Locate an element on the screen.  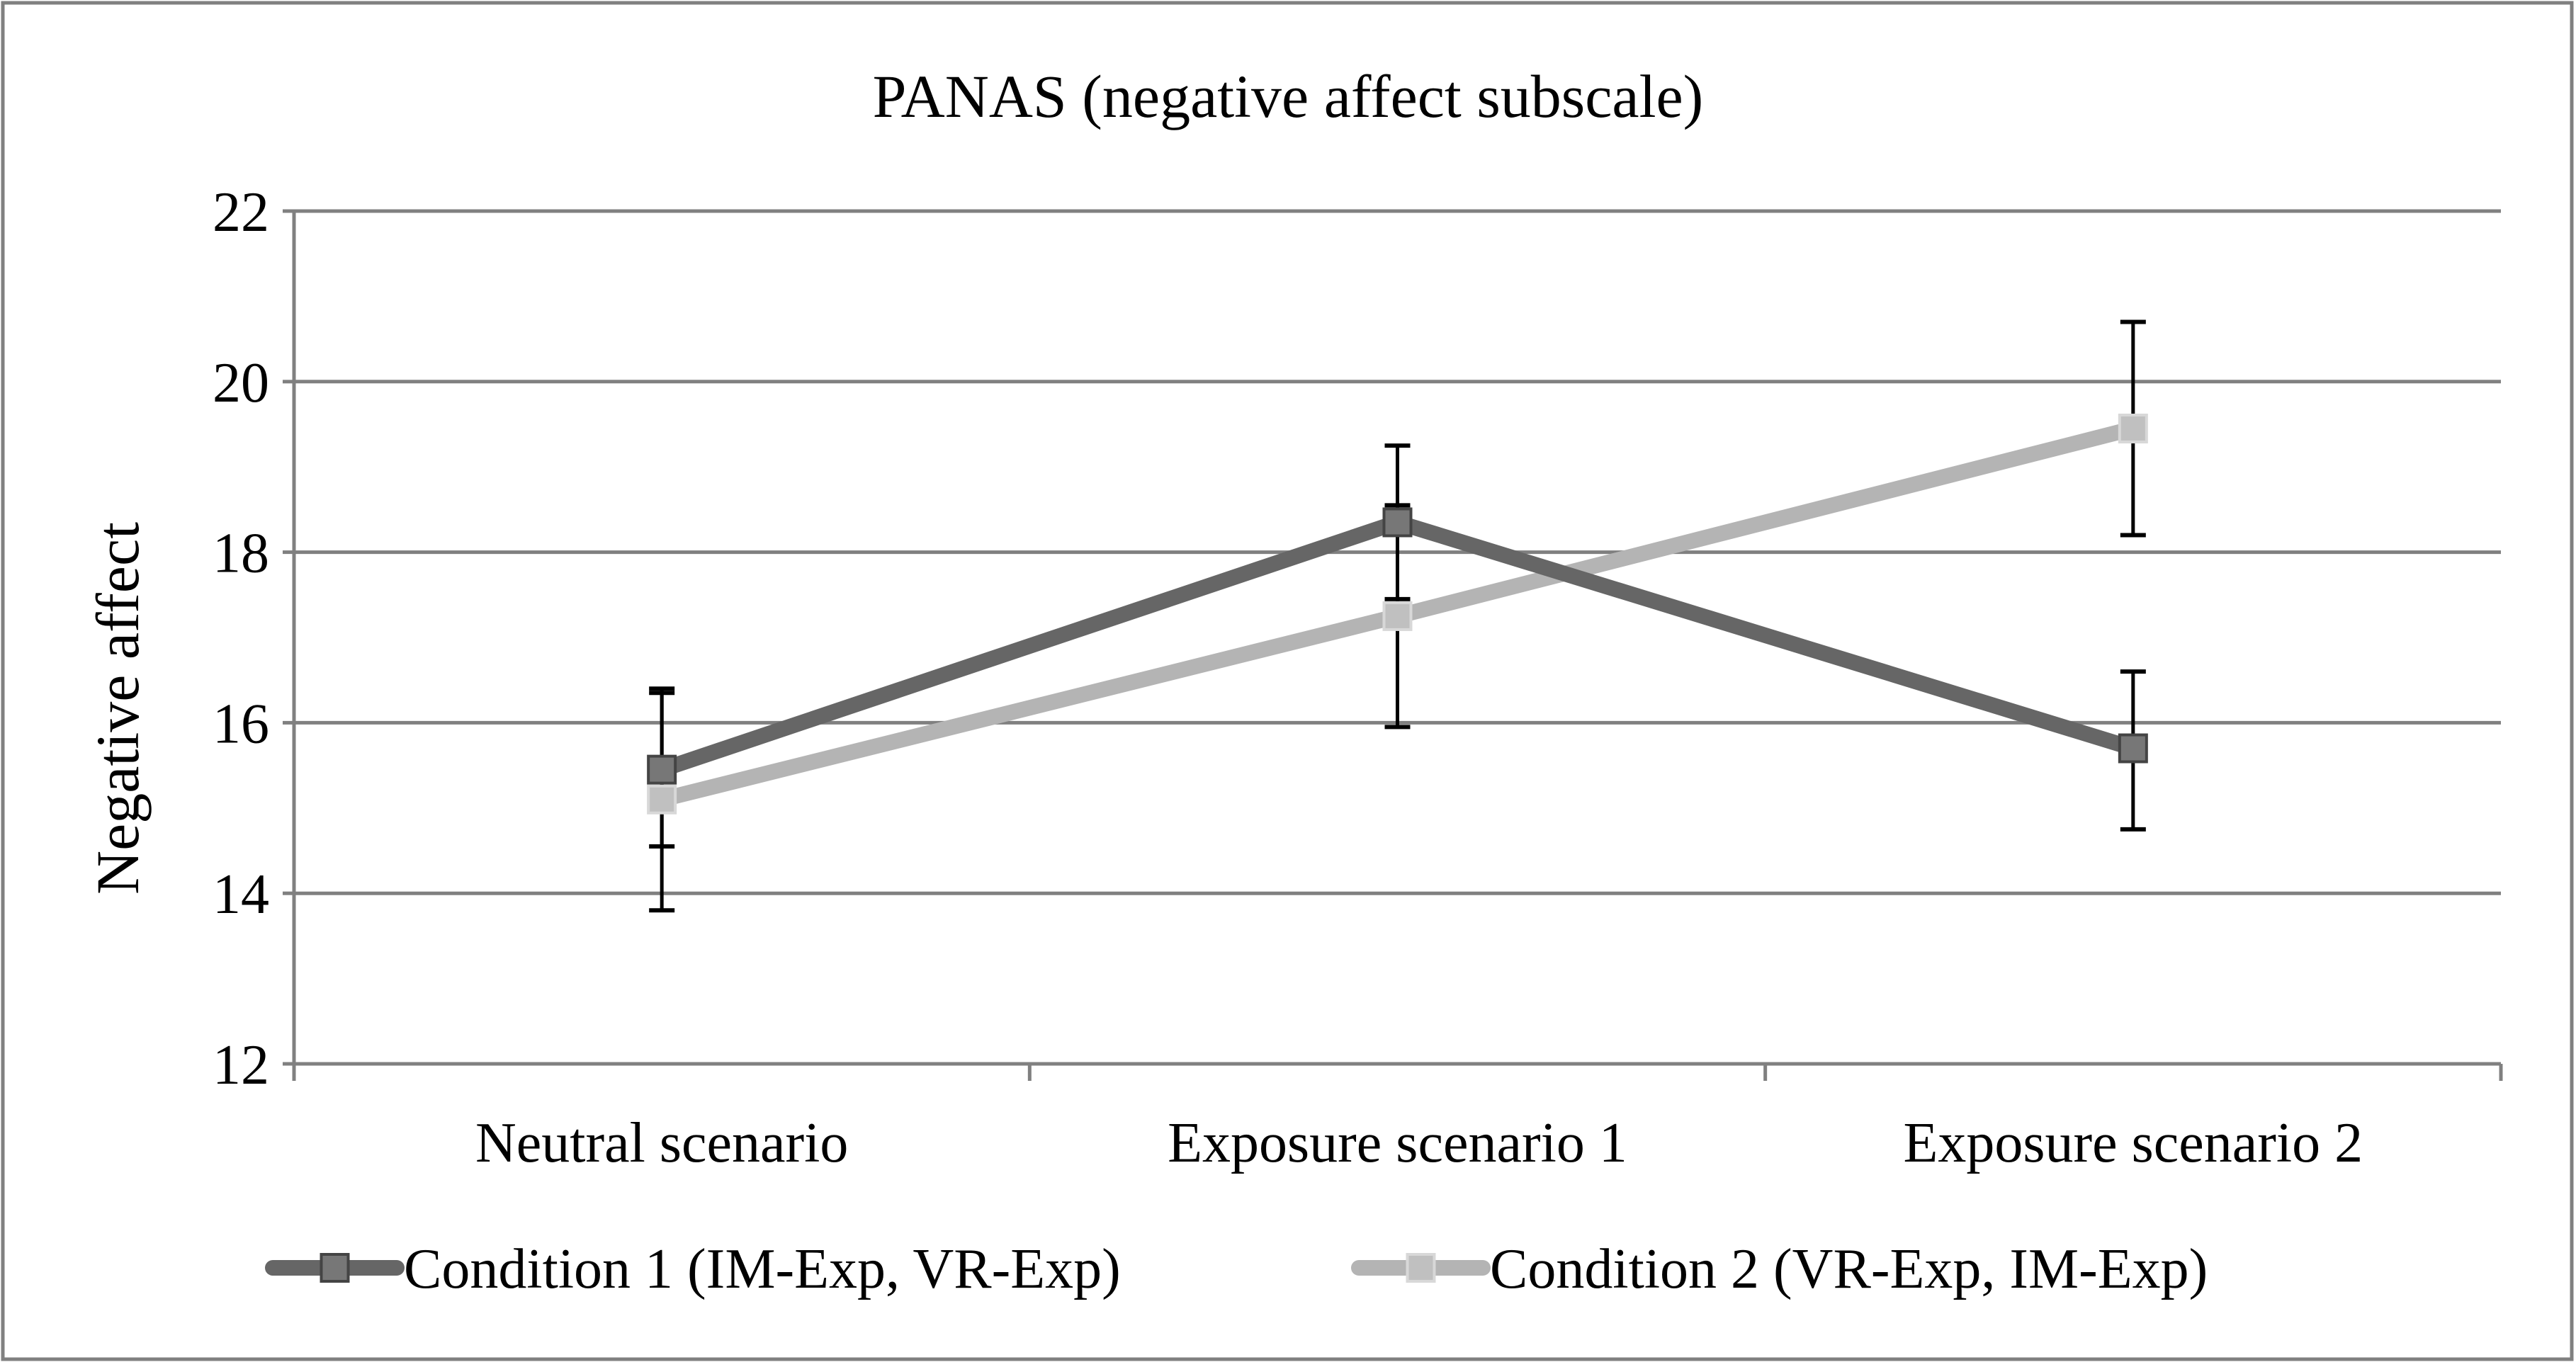
legend-item-1: Condition 1 (IM-Exp, VR-Exp) is located at coordinates (693, 1269).